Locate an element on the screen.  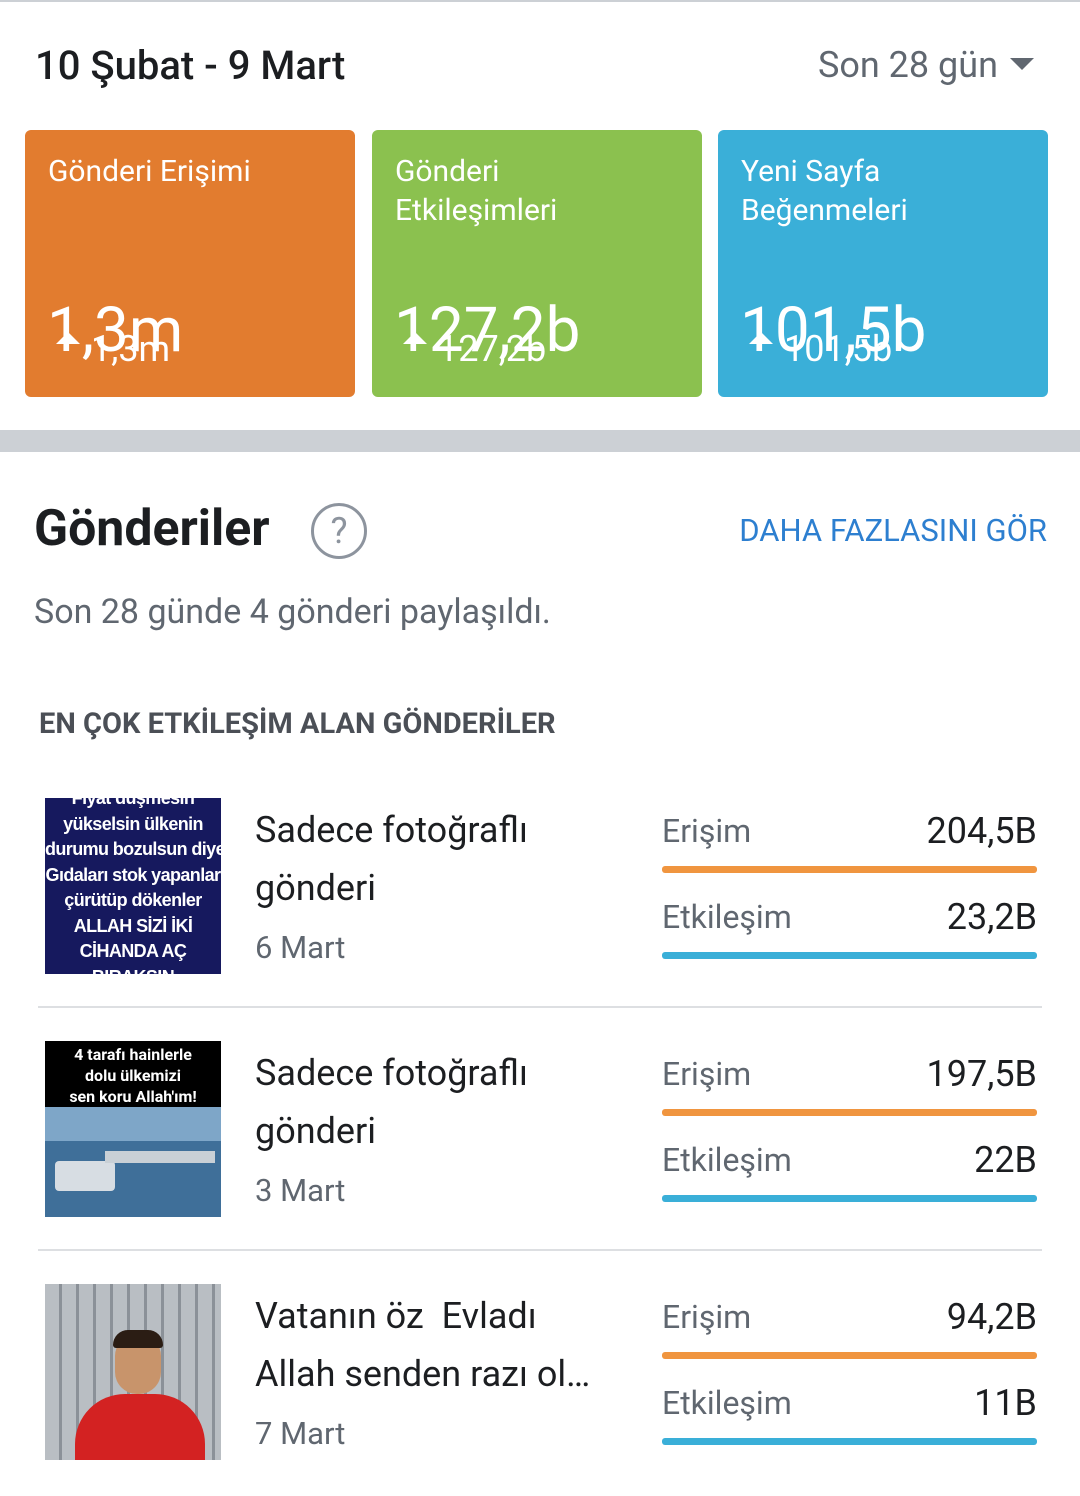
thumbnail-text-line: dolu ülkemizi is located at coordinates (133, 1075).